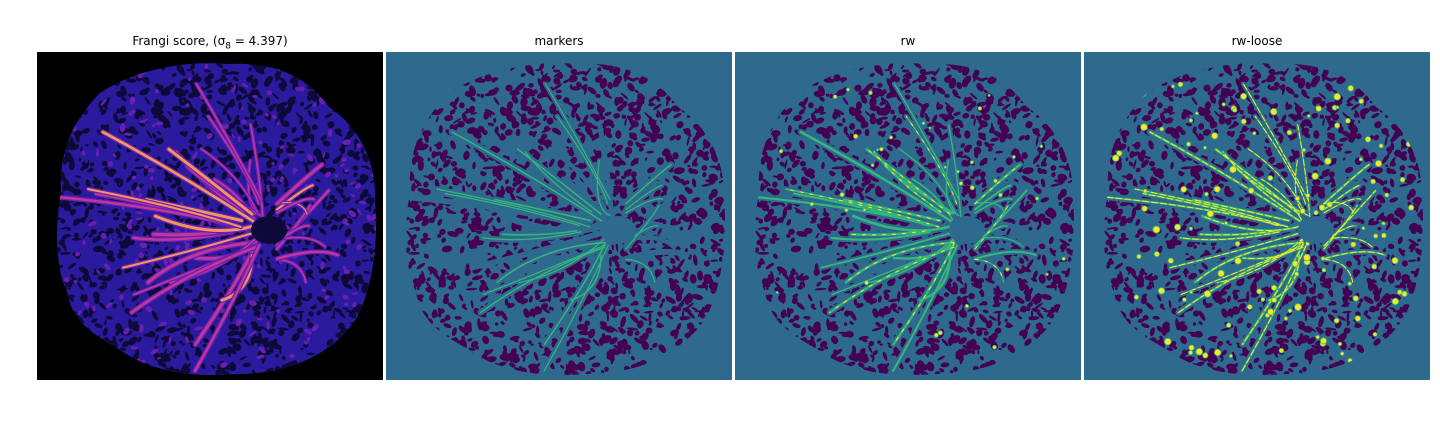  I want to click on panel-title-rw: rw, so click(908, 41).